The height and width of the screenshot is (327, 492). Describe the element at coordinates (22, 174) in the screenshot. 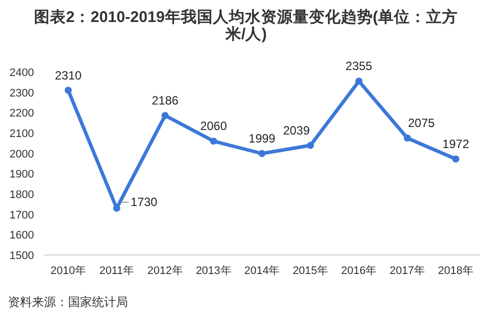

I see `y-tick-label: 1900` at that location.